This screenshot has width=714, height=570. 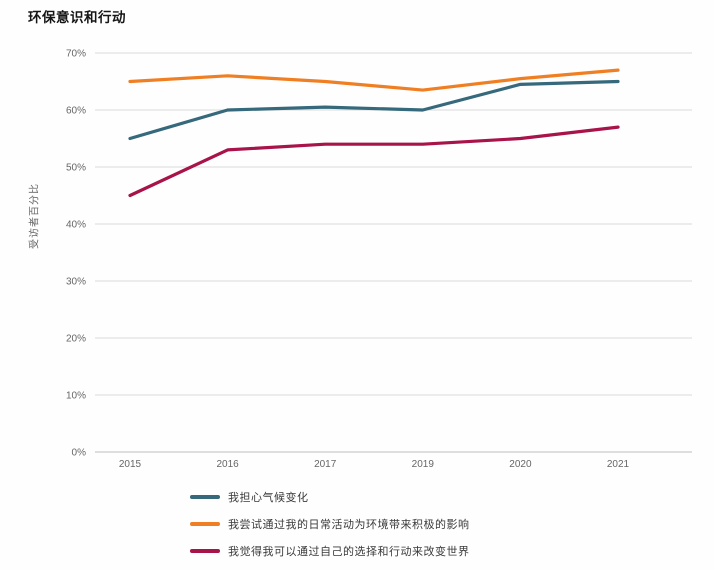 What do you see at coordinates (325, 464) in the screenshot?
I see `x-tick-label: 2017` at bounding box center [325, 464].